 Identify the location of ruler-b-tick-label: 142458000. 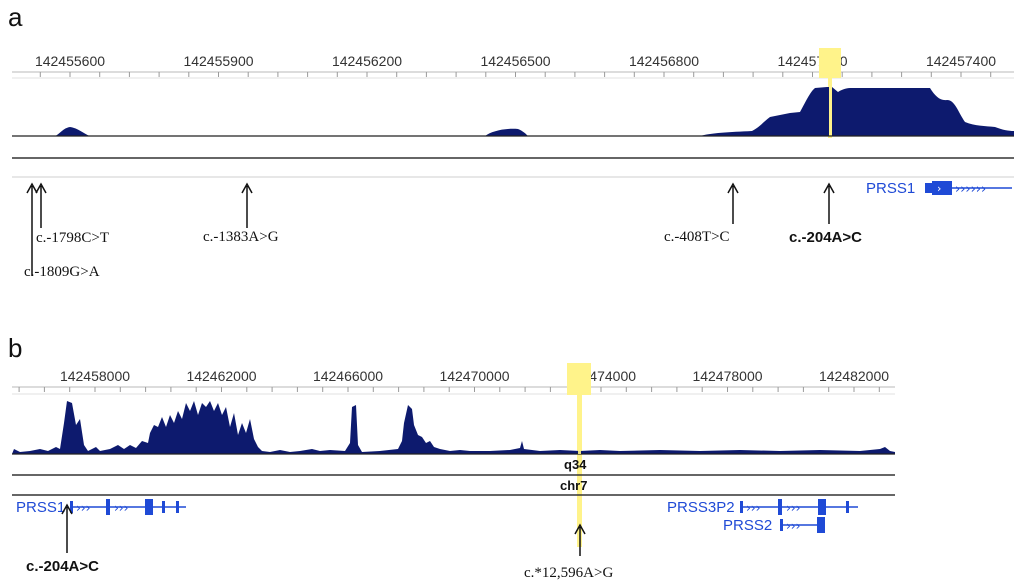
(95, 376).